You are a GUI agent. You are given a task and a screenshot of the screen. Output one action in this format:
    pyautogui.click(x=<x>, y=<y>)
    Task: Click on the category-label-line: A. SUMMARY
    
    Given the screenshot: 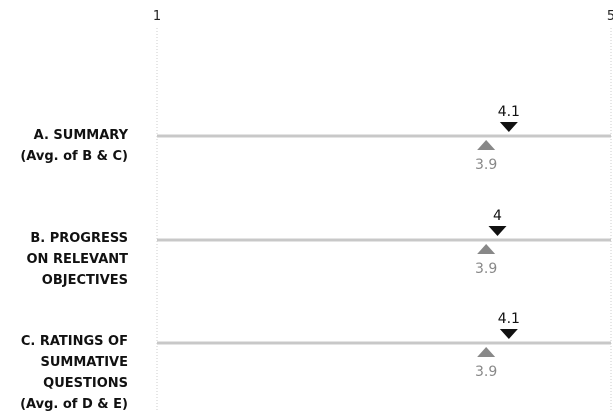 What is the action you would take?
    pyautogui.click(x=80, y=135)
    